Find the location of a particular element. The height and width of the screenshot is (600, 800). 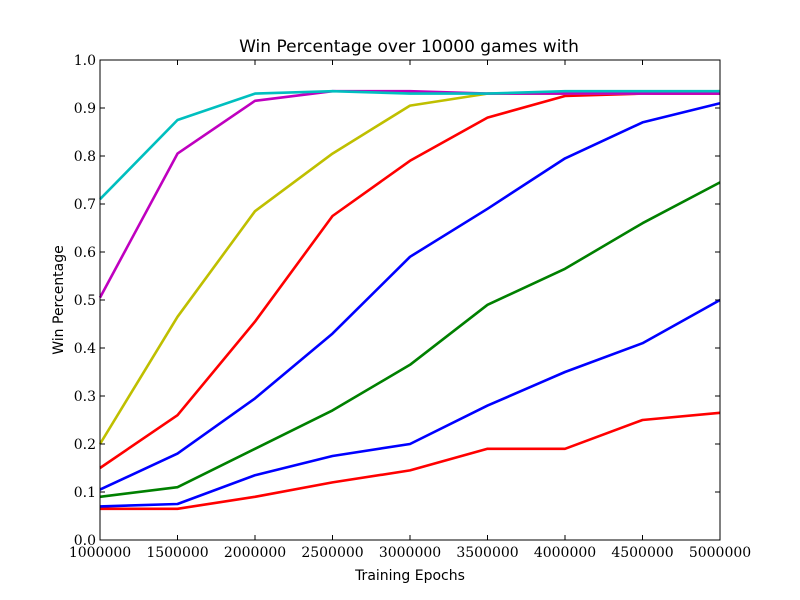

x-axis-label: Training Epochs is located at coordinates (409, 576).